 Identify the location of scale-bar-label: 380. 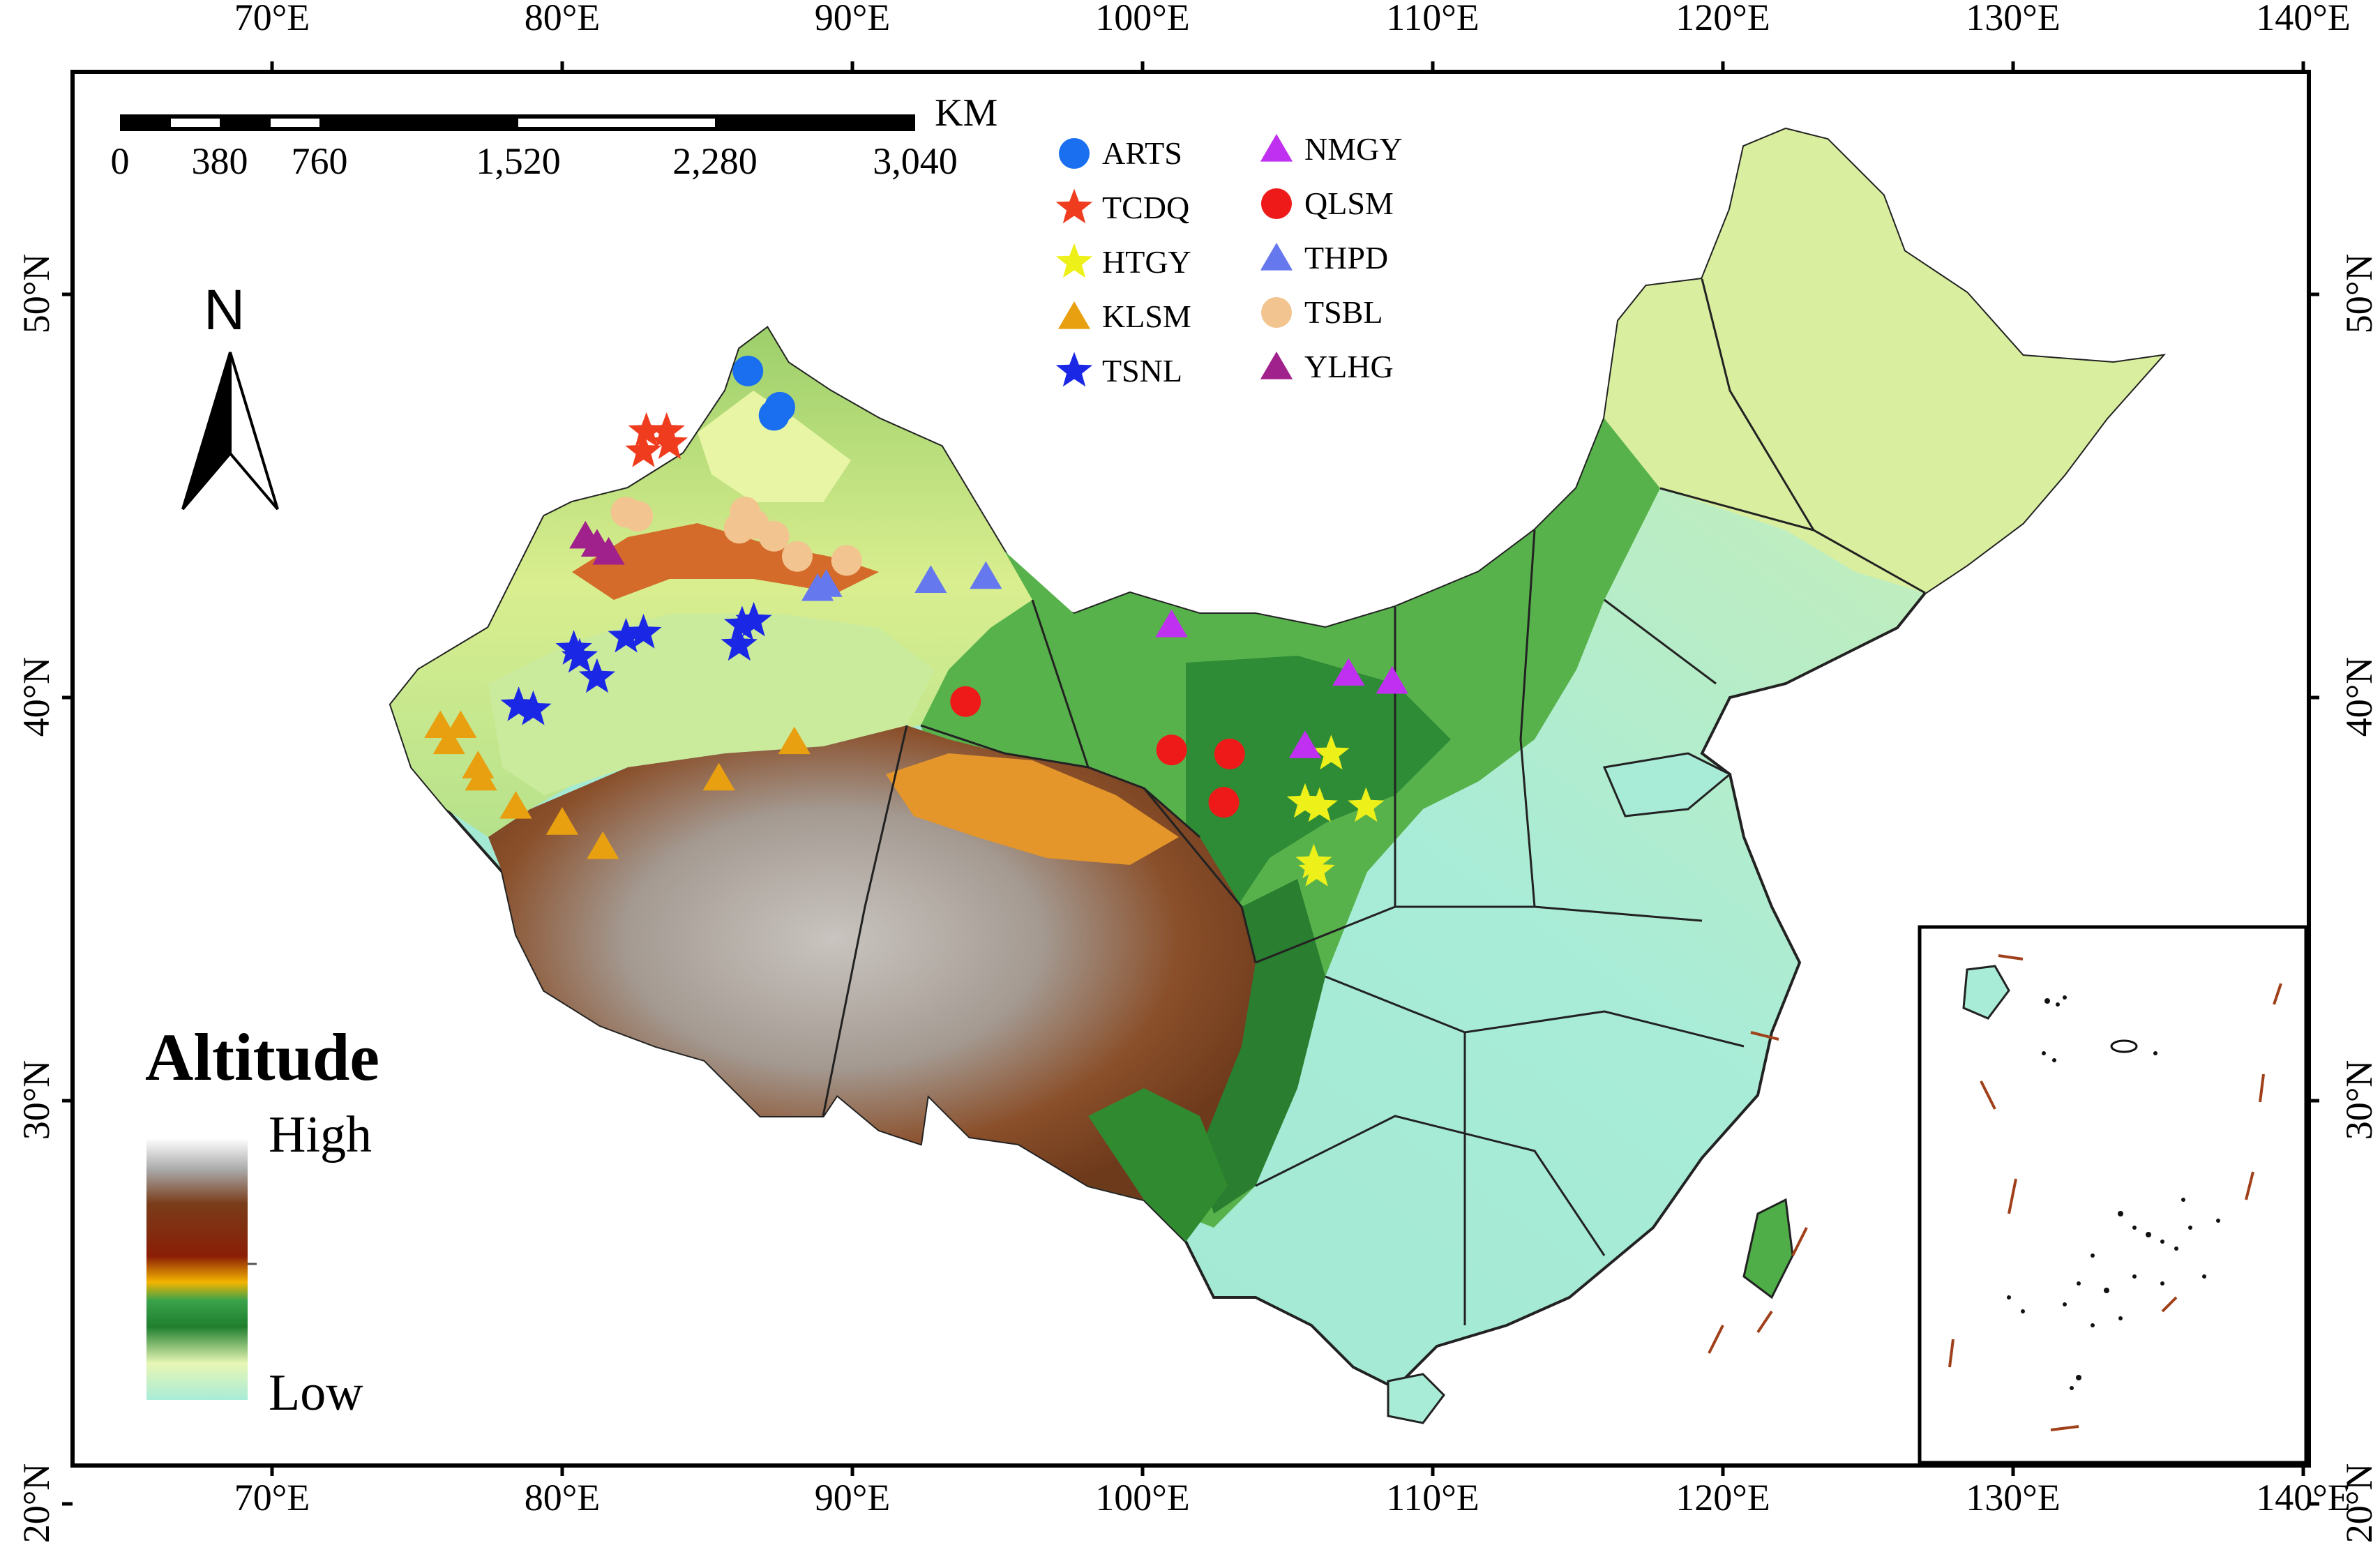
(219, 161).